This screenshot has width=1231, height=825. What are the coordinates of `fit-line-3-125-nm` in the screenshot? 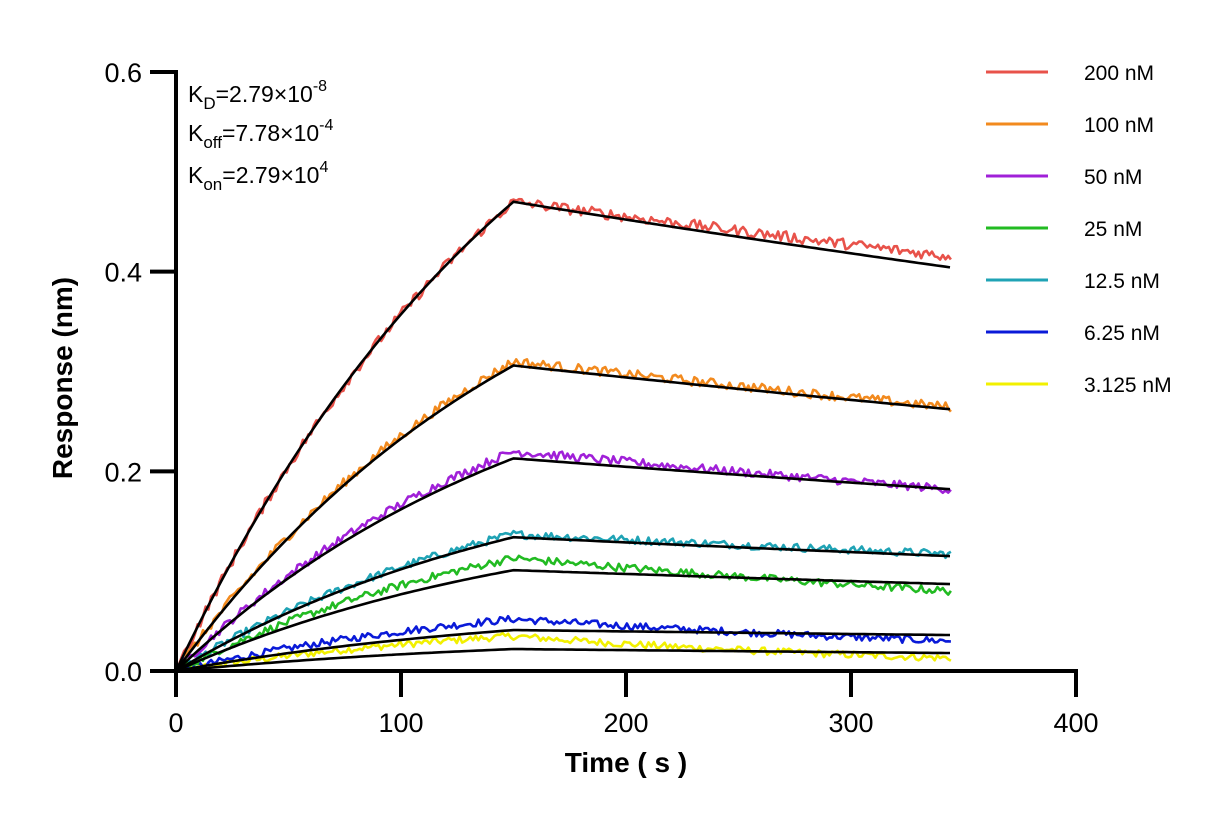 It's located at (562, 660).